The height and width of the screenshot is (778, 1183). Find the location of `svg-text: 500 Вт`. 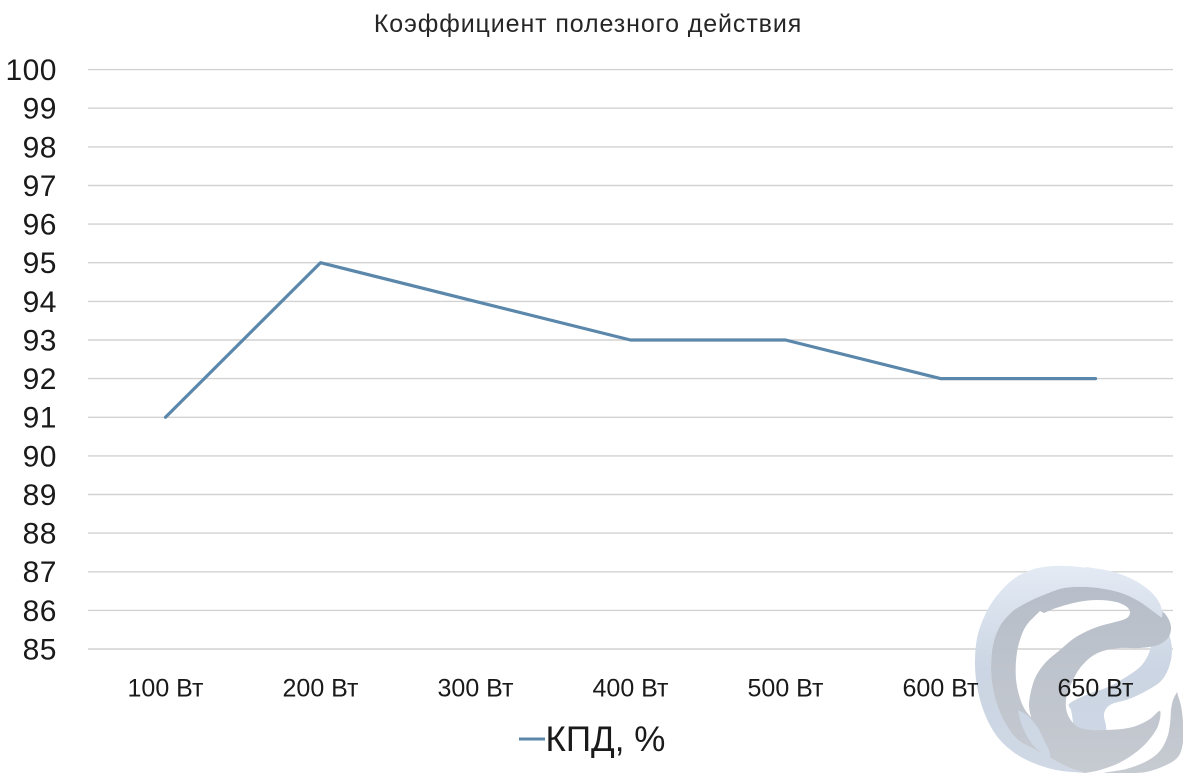

svg-text: 500 Вт is located at coordinates (786, 689).